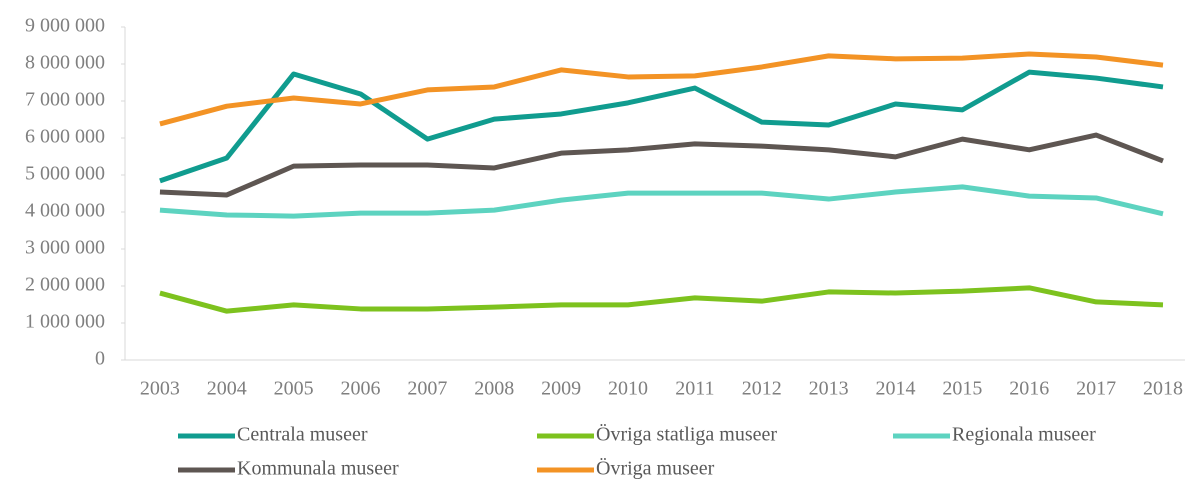  What do you see at coordinates (65, 211) in the screenshot?
I see `y-tick-label: 4 000 000` at bounding box center [65, 211].